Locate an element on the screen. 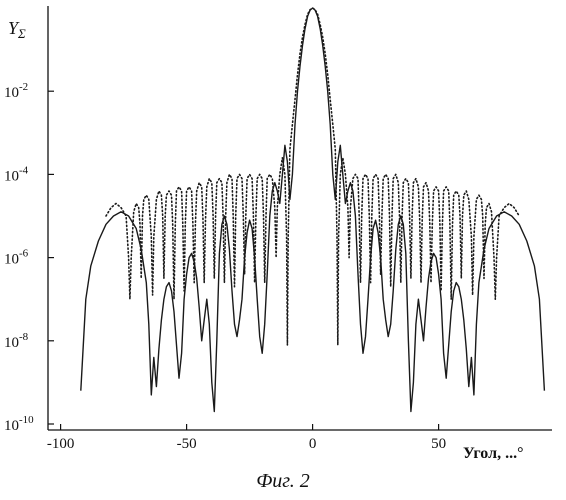 Image resolution: width=566 pixels, height=500 pixels. x-tick-label: 50 is located at coordinates (438, 444).